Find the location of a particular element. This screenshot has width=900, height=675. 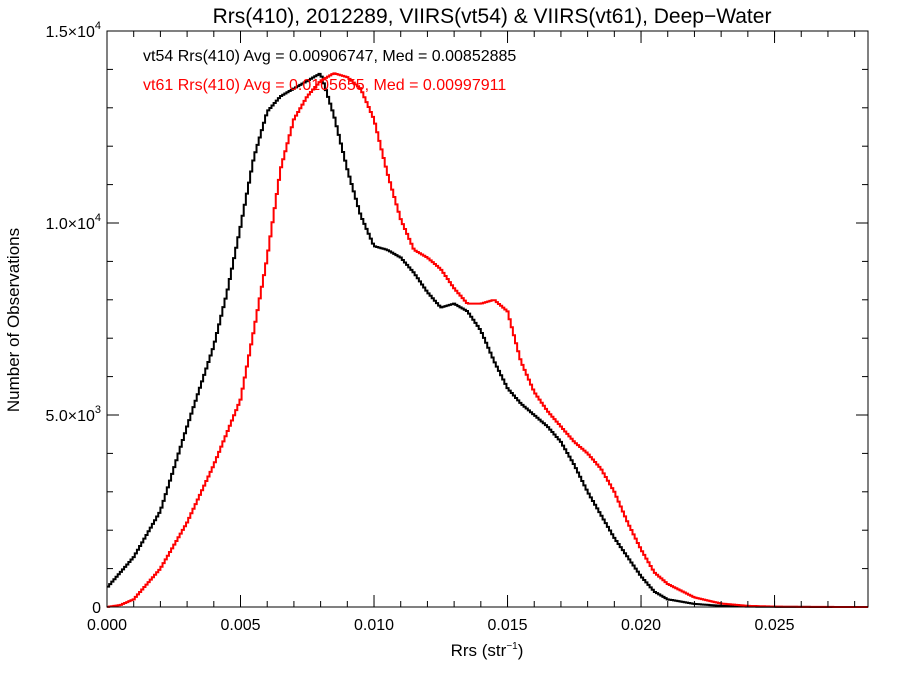

y-tick-label: 1.0×10⁴ is located at coordinates (73, 222).